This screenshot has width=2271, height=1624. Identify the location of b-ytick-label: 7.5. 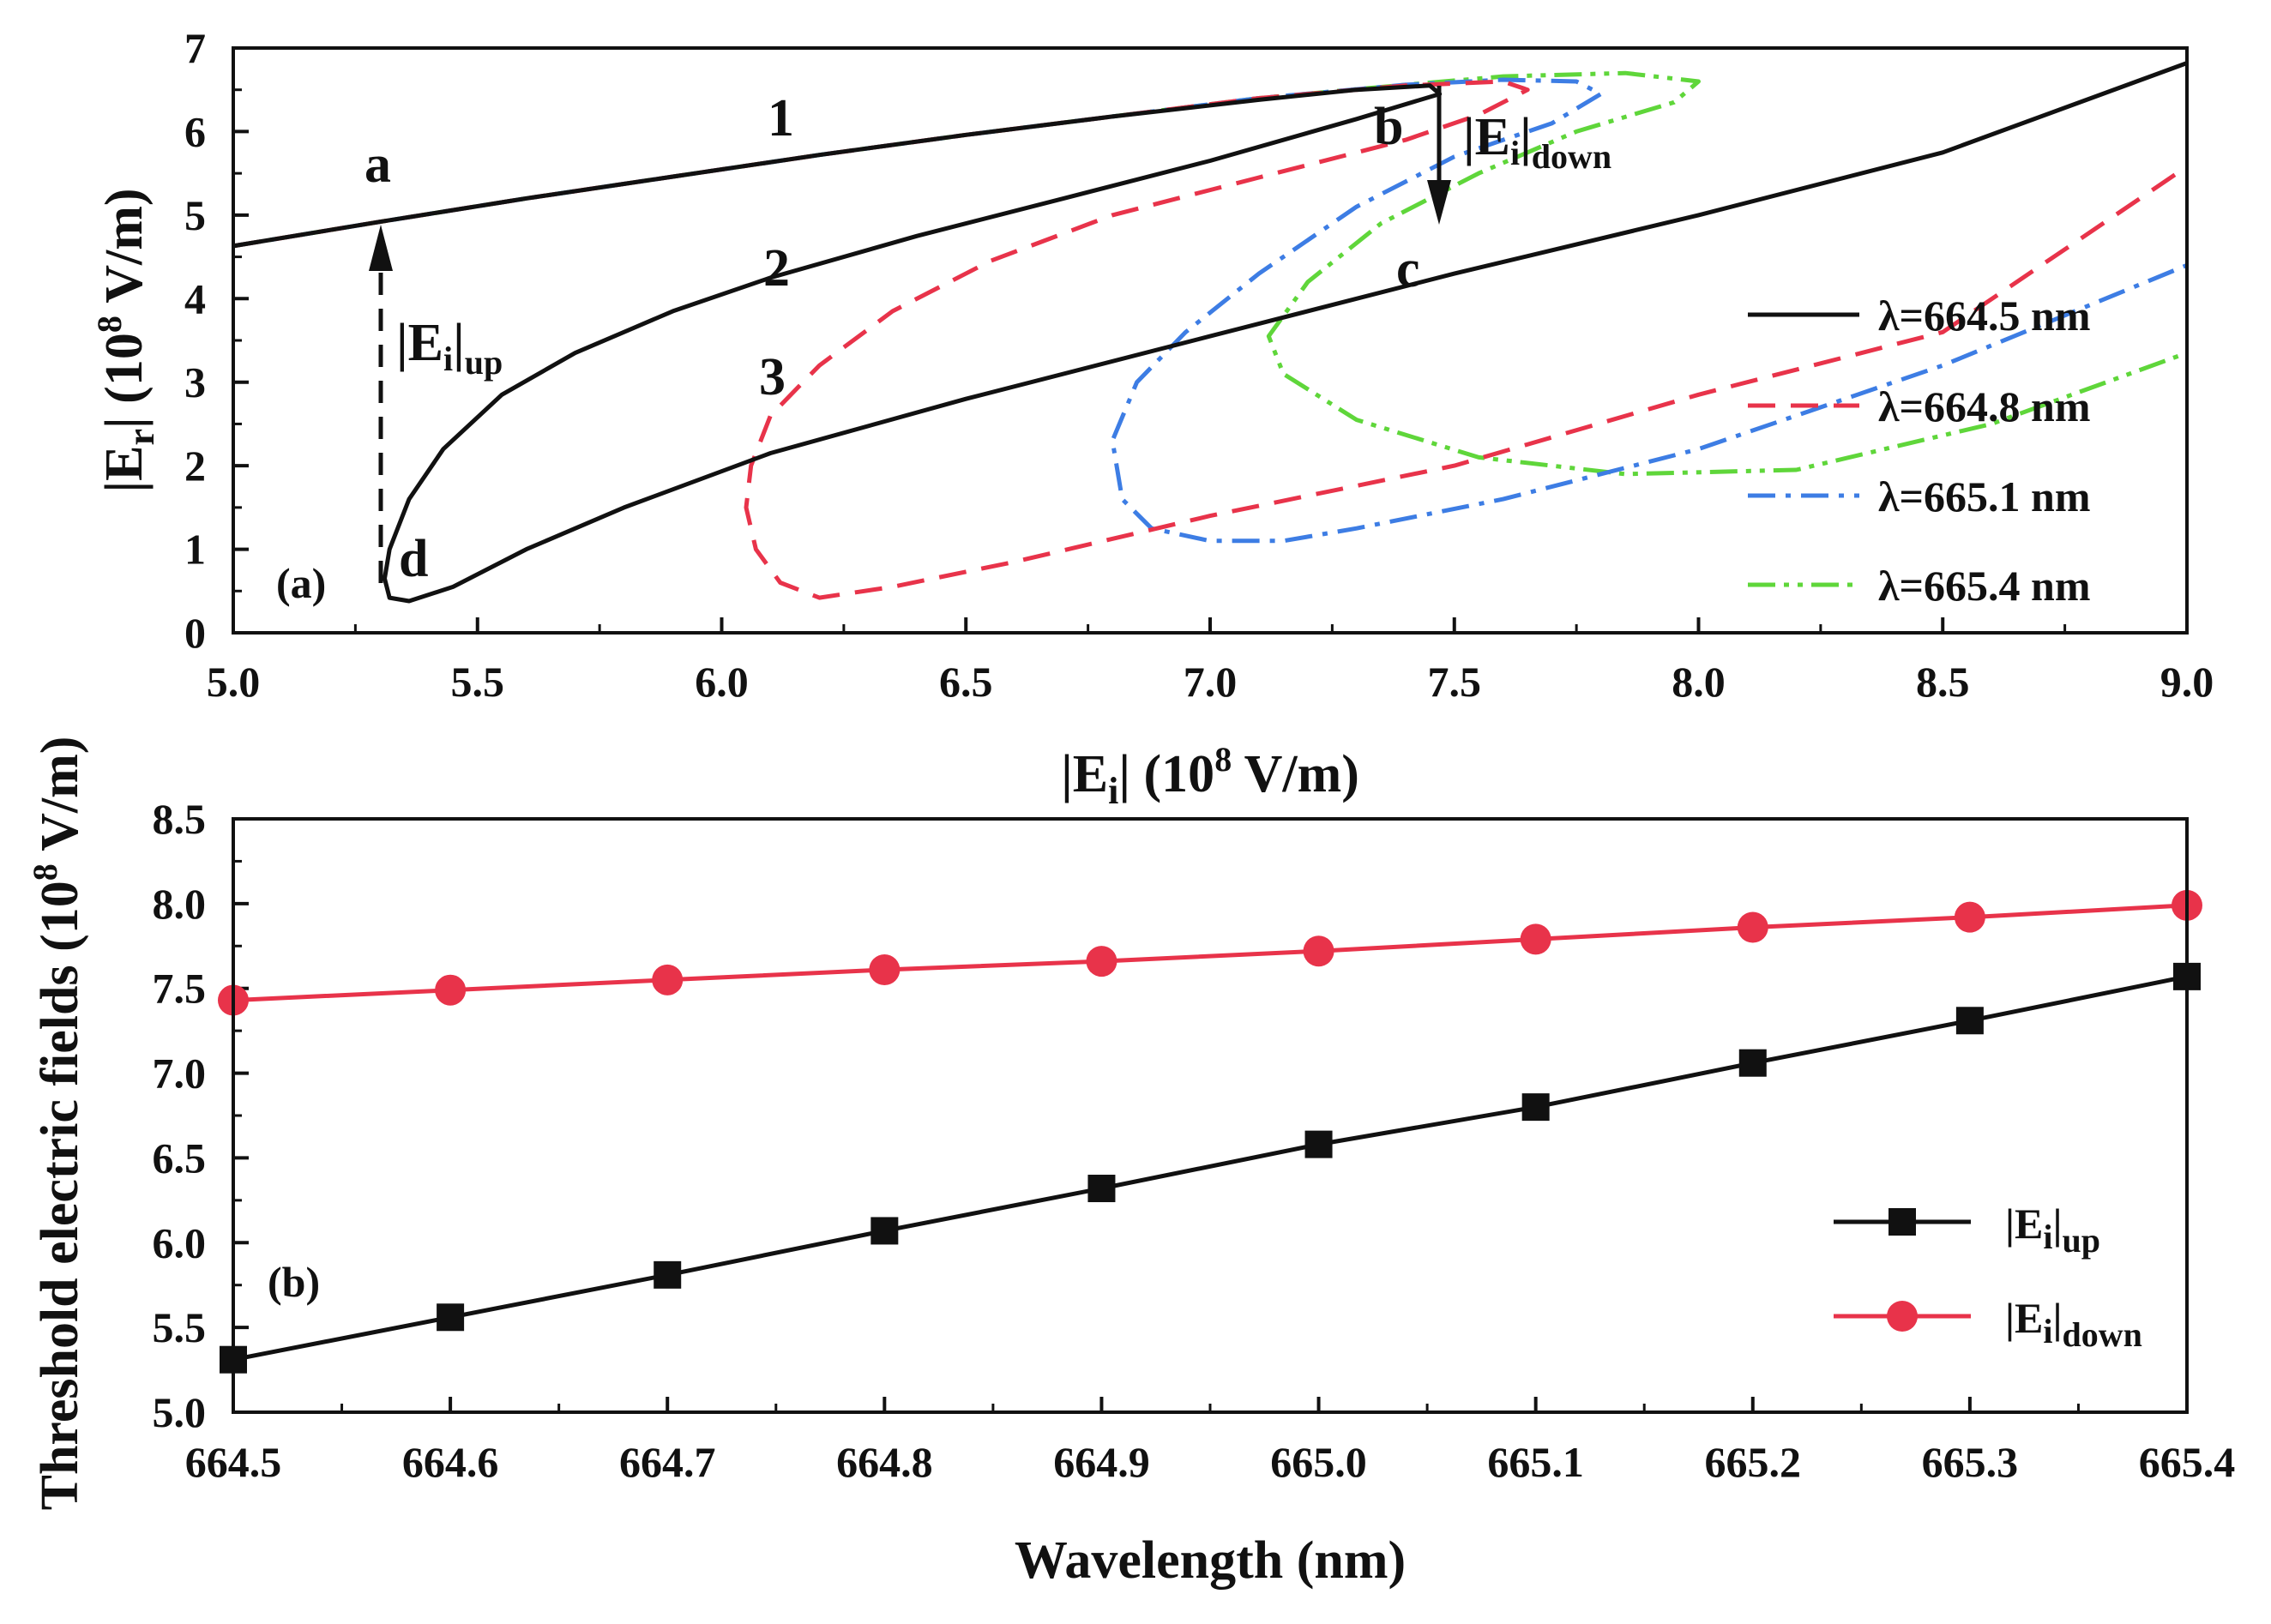
(180, 989).